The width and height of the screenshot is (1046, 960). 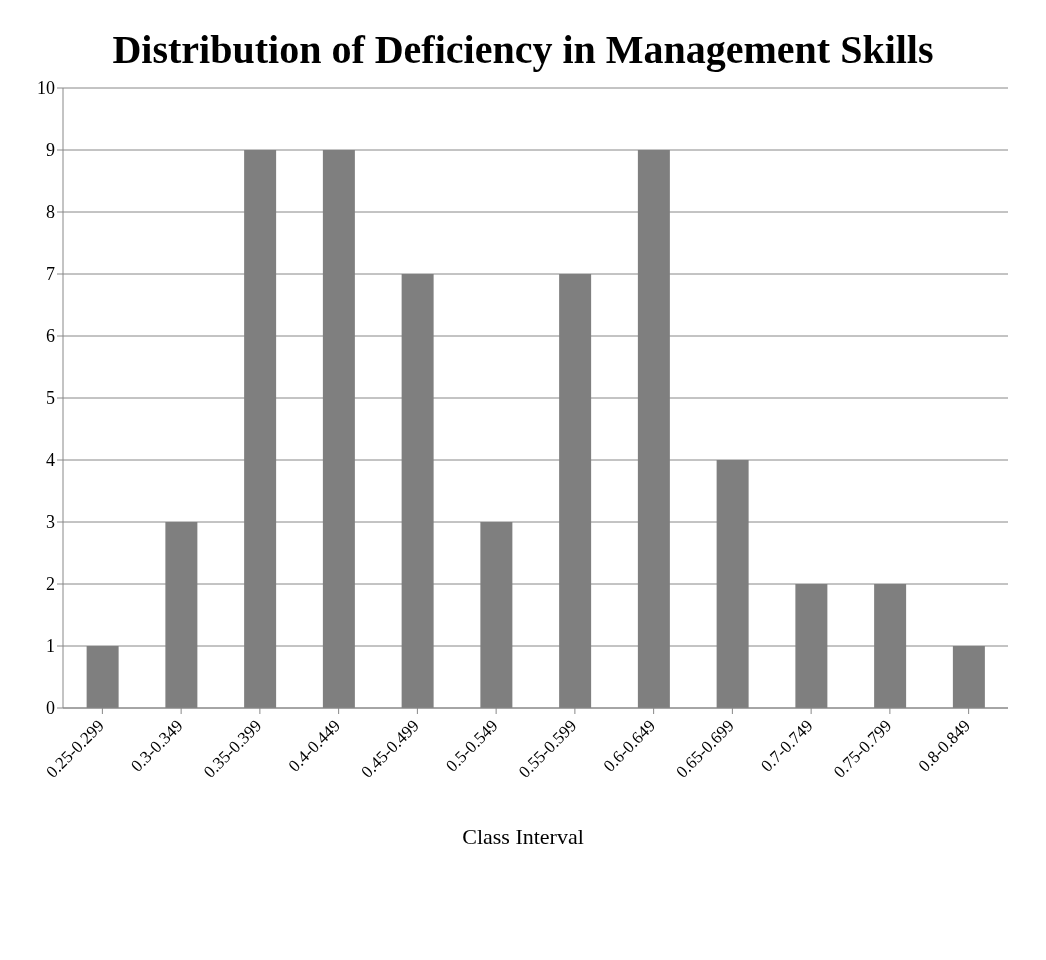 I want to click on y-tick-label: 10, so click(x=46, y=88).